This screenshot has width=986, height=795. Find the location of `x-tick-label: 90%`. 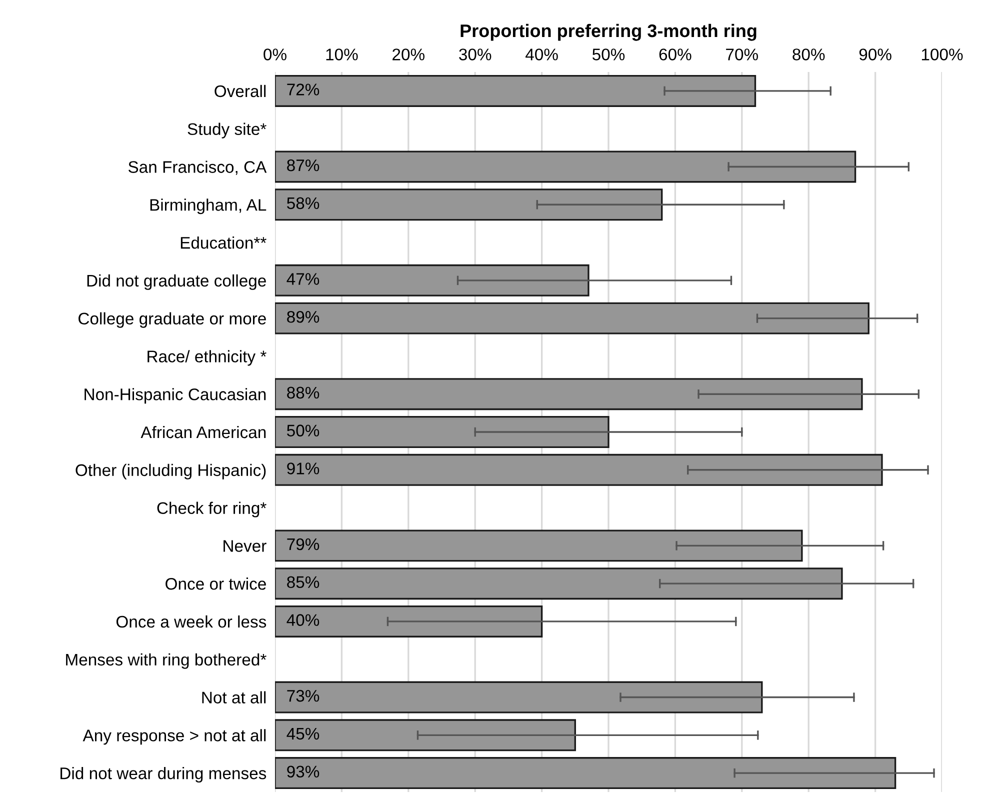

x-tick-label: 90% is located at coordinates (875, 54).